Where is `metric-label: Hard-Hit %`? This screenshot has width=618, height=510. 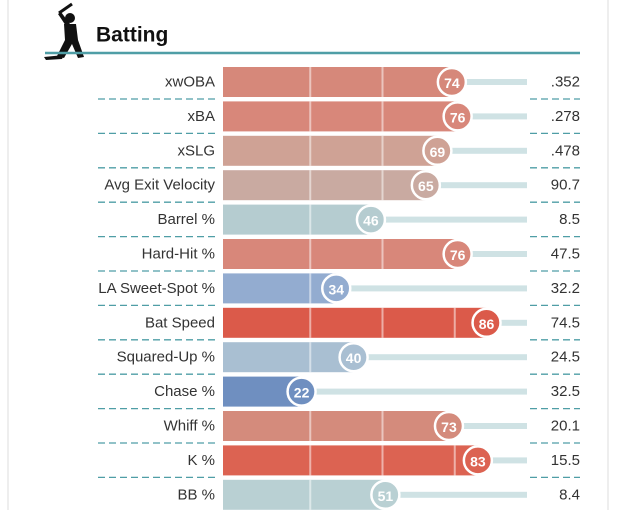 metric-label: Hard-Hit % is located at coordinates (178, 254).